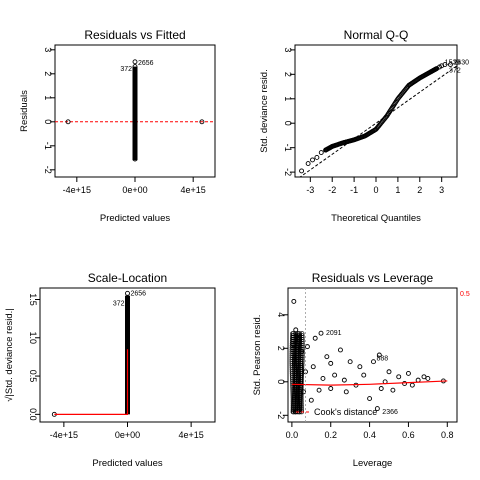 The width and height of the screenshot is (480, 480). Describe the element at coordinates (292, 435) in the screenshot. I see `x-tick-label: 0.0` at that location.